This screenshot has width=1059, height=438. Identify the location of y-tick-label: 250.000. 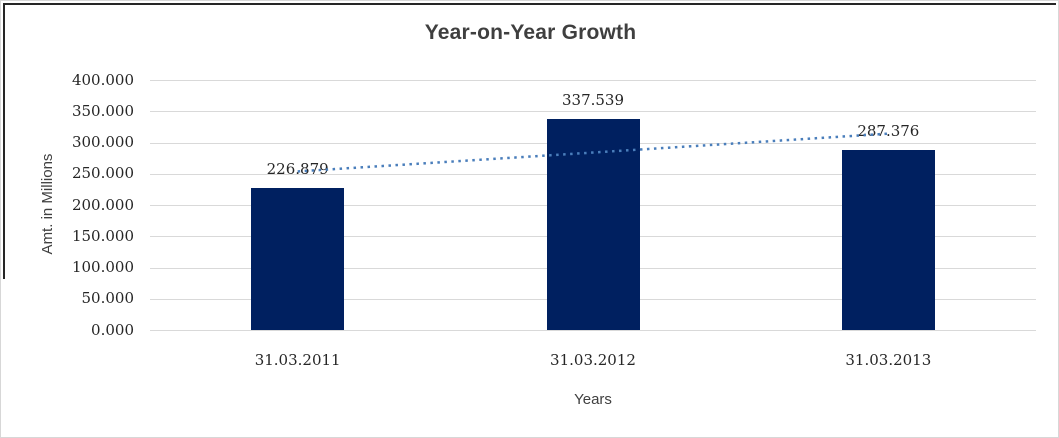
(102, 173).